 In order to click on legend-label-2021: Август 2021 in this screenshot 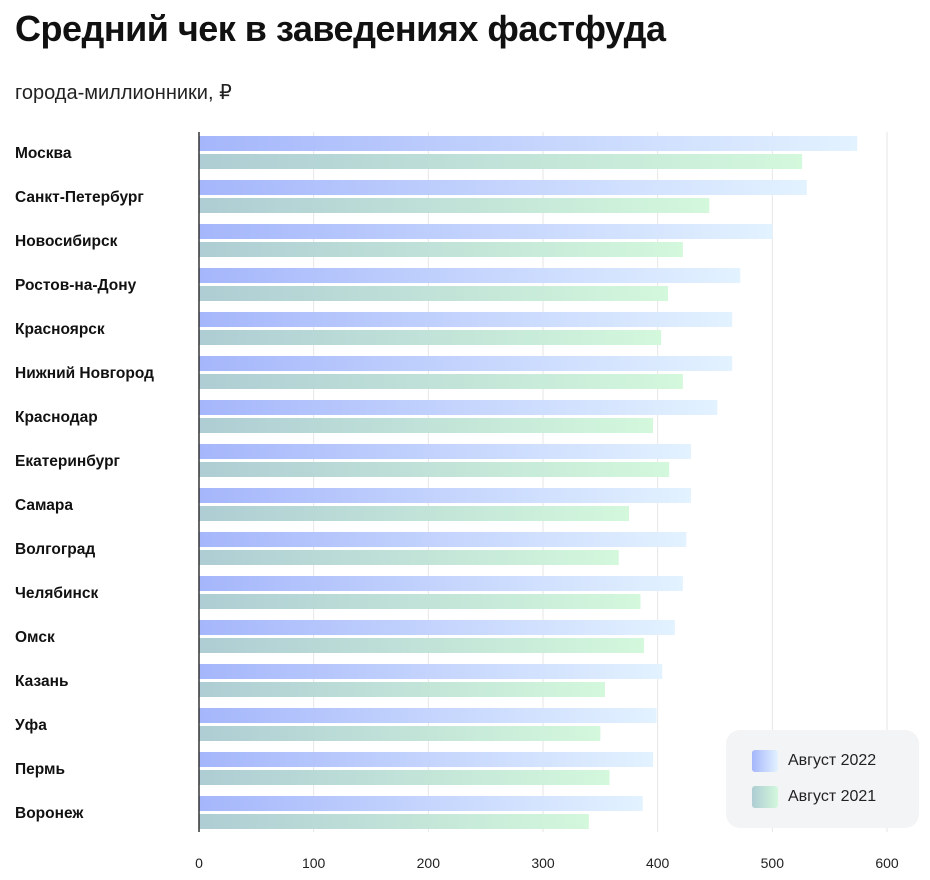, I will do `click(832, 796)`.